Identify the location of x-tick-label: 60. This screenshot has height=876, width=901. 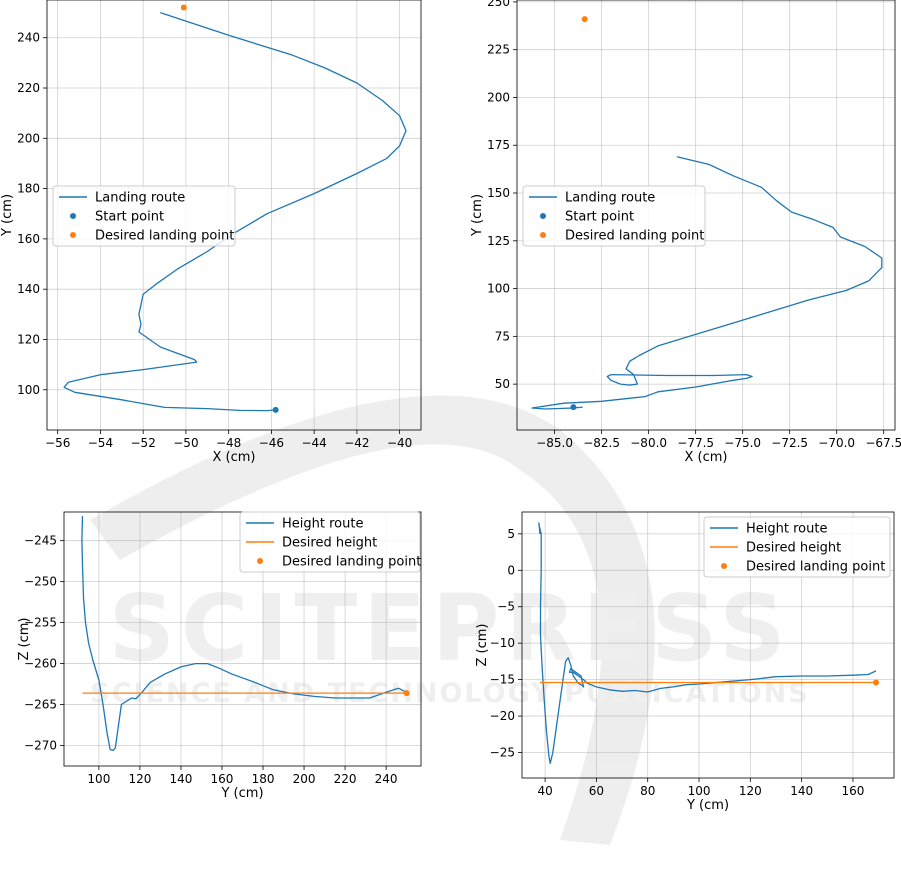
(596, 791).